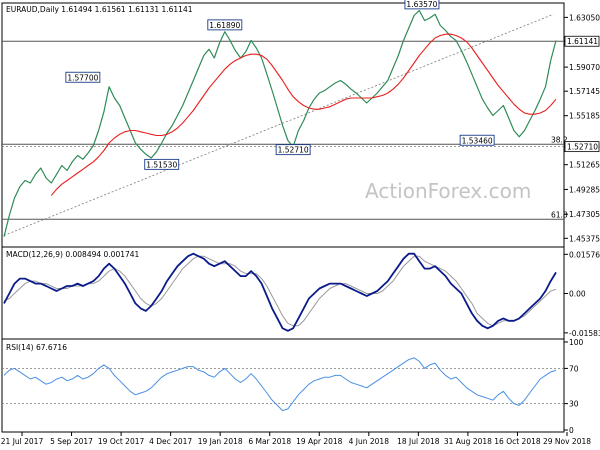  Describe the element at coordinates (319, 441) in the screenshot. I see `x-tick-6: 19 Apr 2018` at that location.